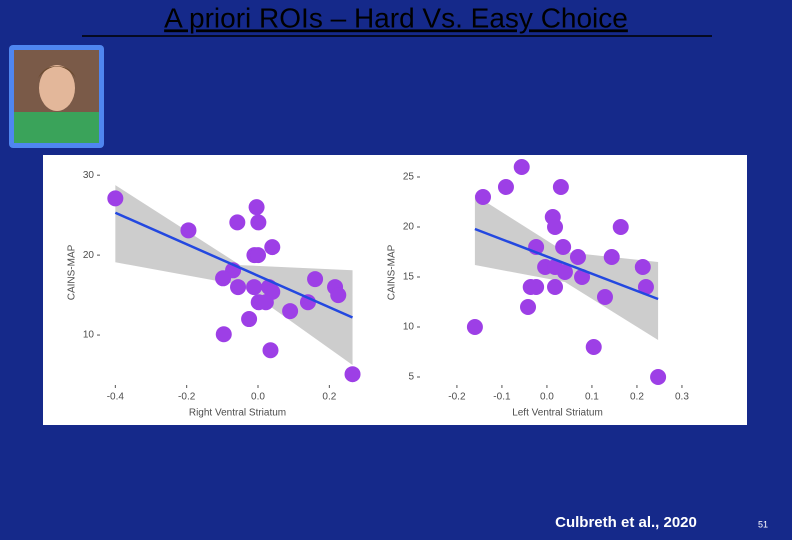 This screenshot has height=540, width=792. Describe the element at coordinates (57, 88) in the screenshot. I see `photo-face` at that location.